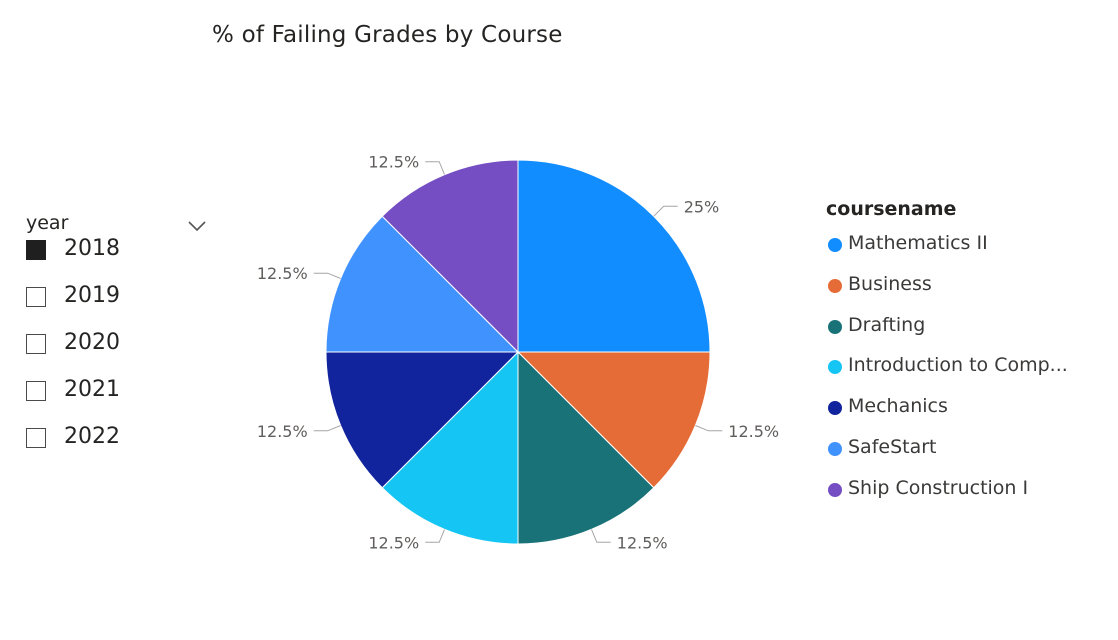  Describe the element at coordinates (918, 243) in the screenshot. I see `legend-label: Mathematics II` at that location.